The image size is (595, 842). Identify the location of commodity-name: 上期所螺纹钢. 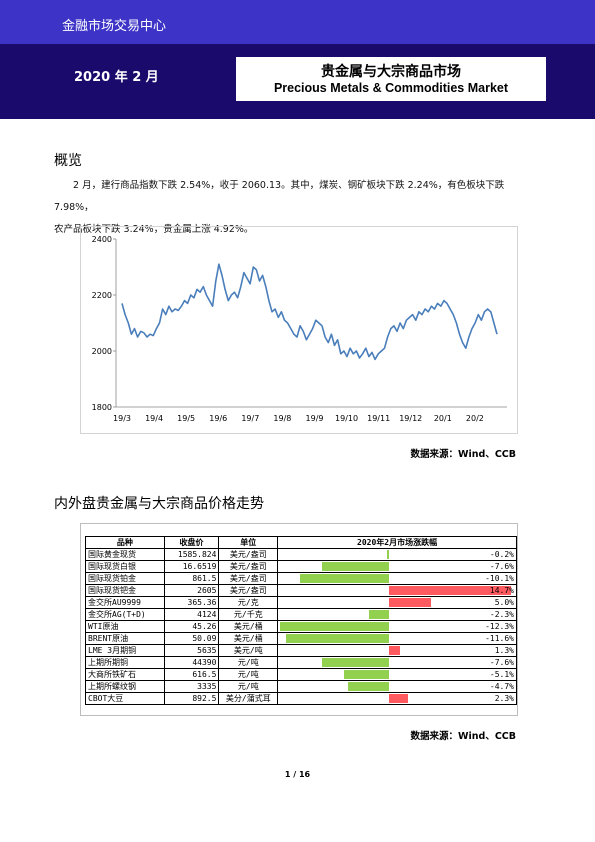
(125, 686).